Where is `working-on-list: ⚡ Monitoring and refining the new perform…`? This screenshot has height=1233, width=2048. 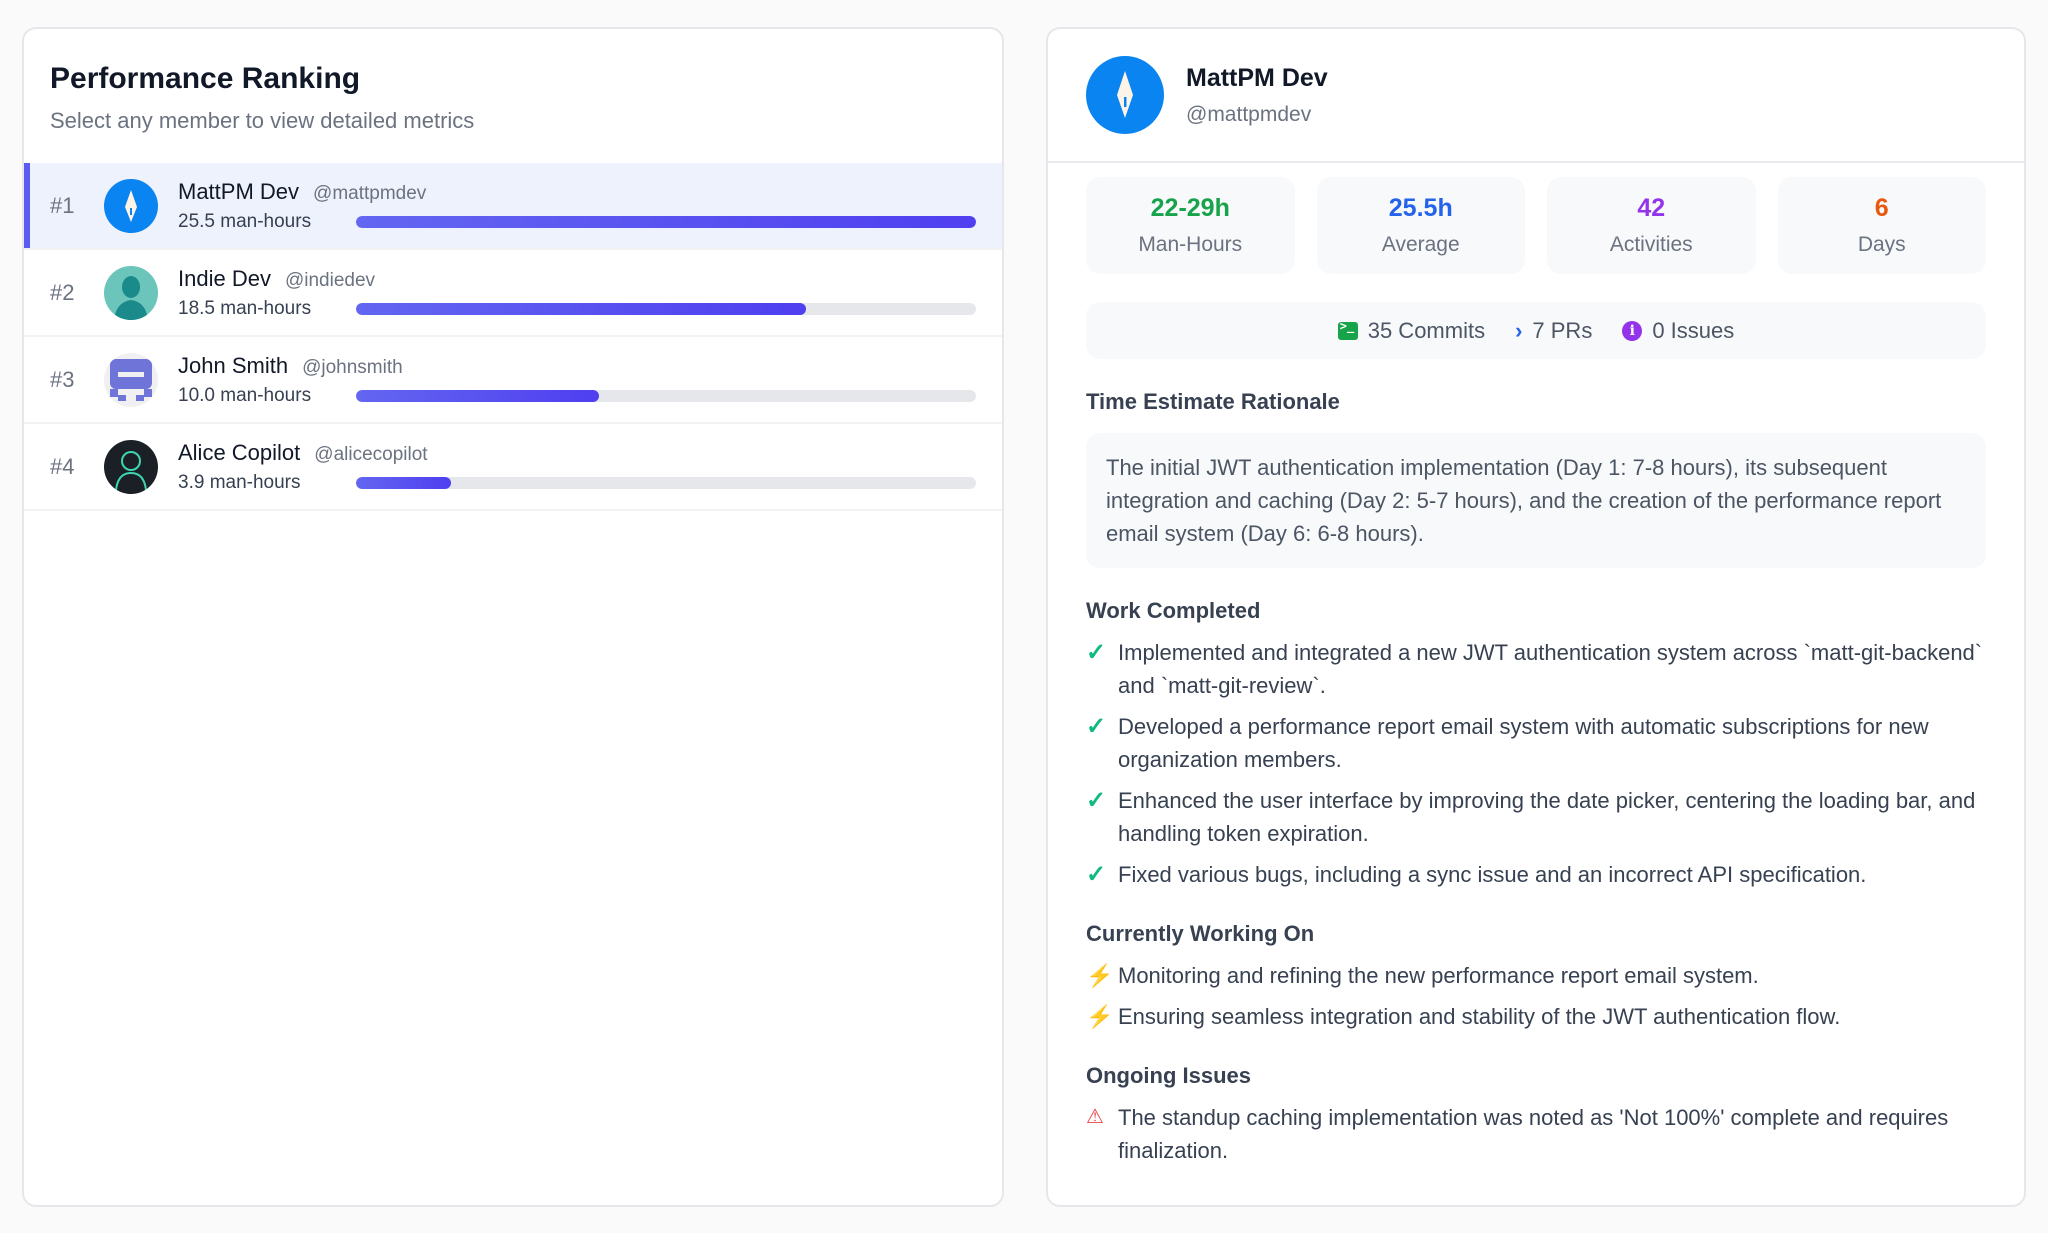
working-on-list: ⚡ Monitoring and refining the new perform… is located at coordinates (1536, 996).